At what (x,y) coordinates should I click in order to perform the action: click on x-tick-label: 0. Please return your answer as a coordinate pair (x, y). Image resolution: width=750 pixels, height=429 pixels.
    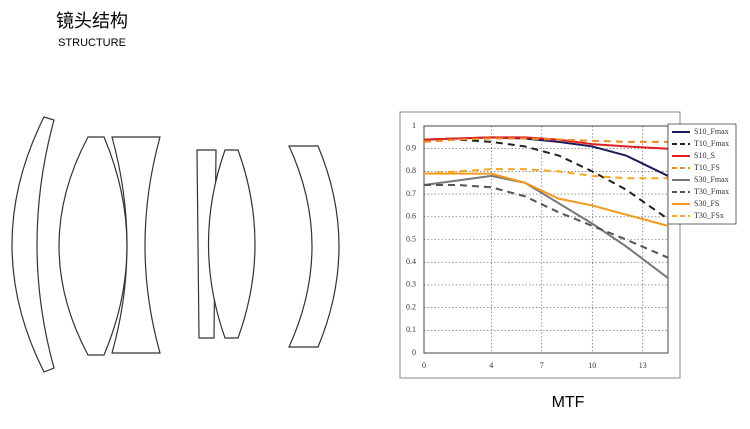
    Looking at the image, I should click on (424, 365).